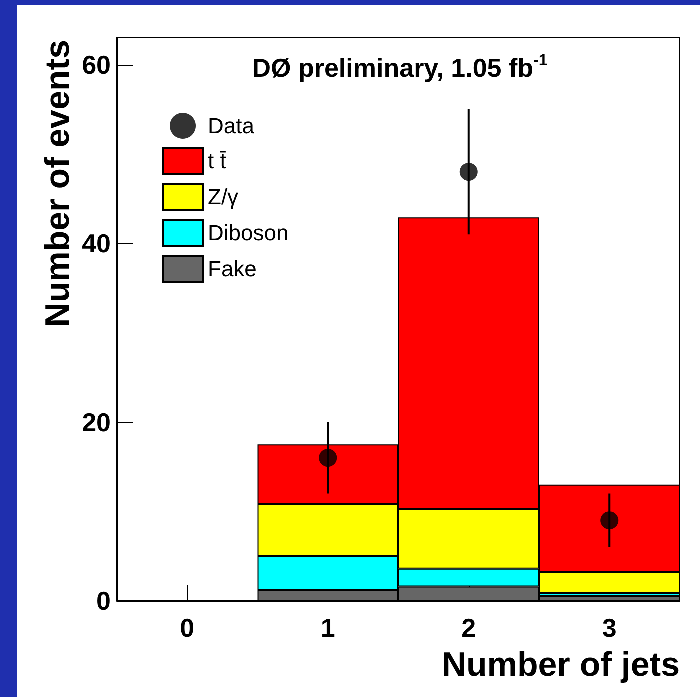 This screenshot has height=697, width=700. What do you see at coordinates (223, 197) in the screenshot?
I see `legend-label: Z/γ` at bounding box center [223, 197].